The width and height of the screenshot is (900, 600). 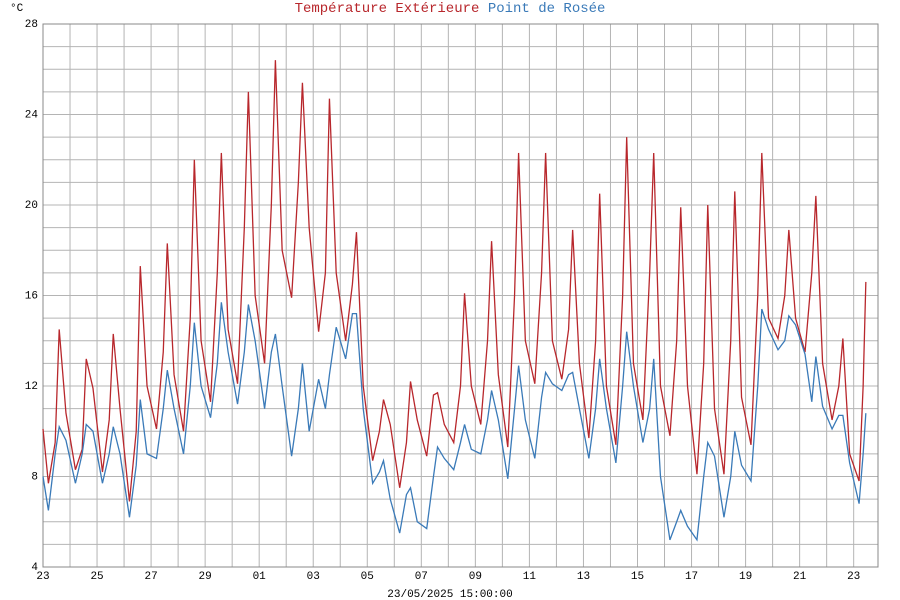 What do you see at coordinates (367, 577) in the screenshot?
I see `x-tick-label: 05` at bounding box center [367, 577].